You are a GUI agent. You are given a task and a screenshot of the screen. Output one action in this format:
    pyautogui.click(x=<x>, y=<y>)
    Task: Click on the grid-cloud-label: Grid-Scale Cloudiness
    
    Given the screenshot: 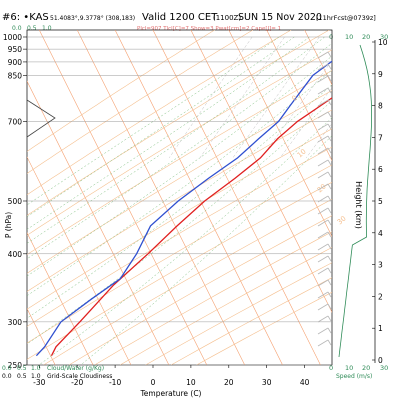 What is the action you would take?
    pyautogui.click(x=79, y=376)
    